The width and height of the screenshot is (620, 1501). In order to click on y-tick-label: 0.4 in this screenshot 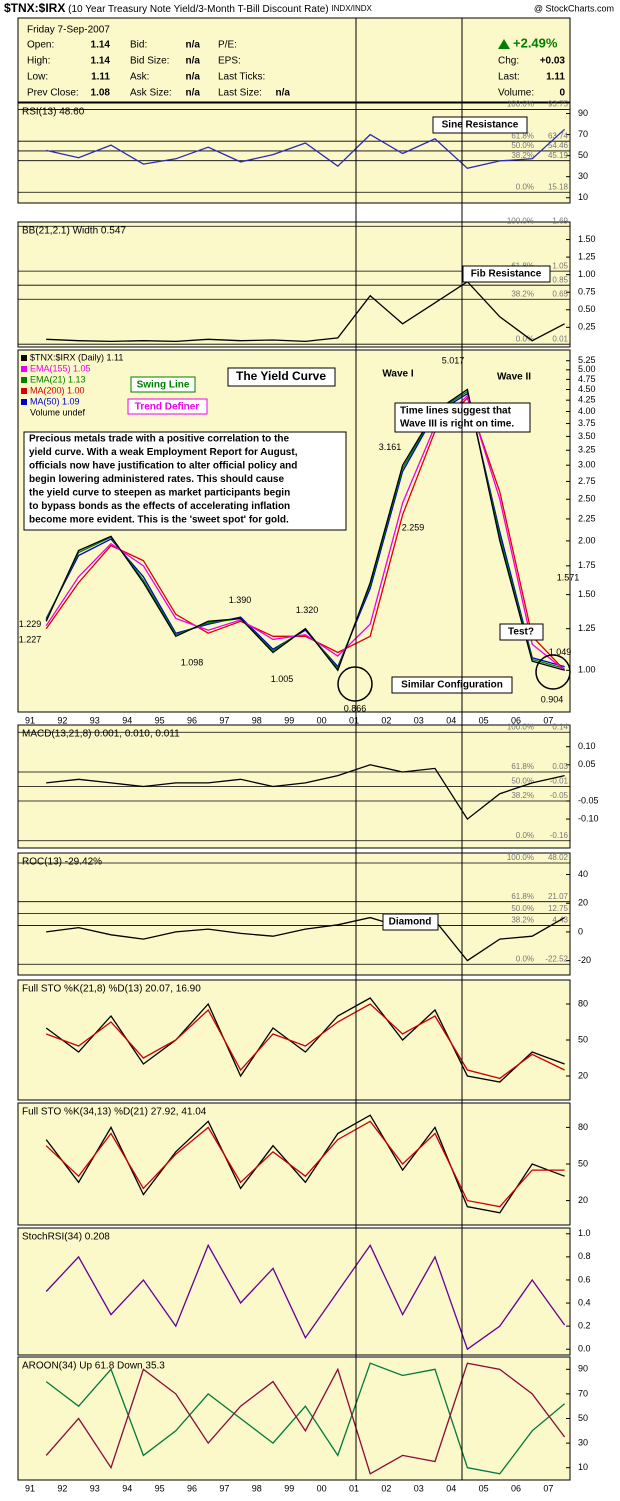, I will do `click(584, 1302)`.